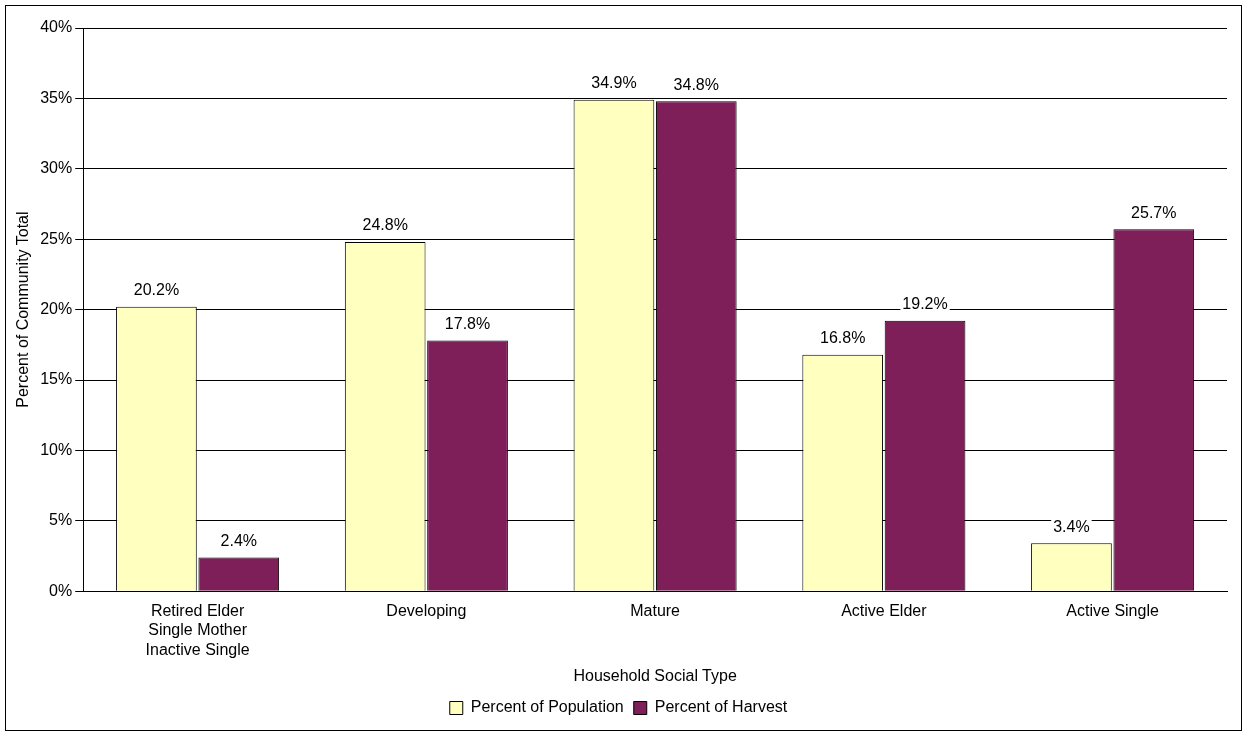 This screenshot has height=738, width=1249. I want to click on y-tick-label: 40%, so click(56, 27).